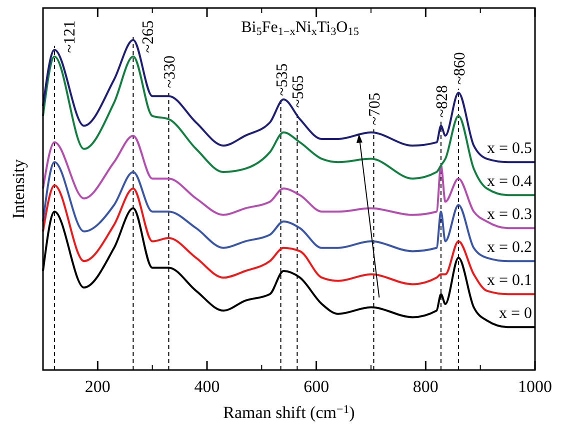 Image resolution: width=561 pixels, height=429 pixels. I want to click on ref-line-label: ~265, so click(149, 36).